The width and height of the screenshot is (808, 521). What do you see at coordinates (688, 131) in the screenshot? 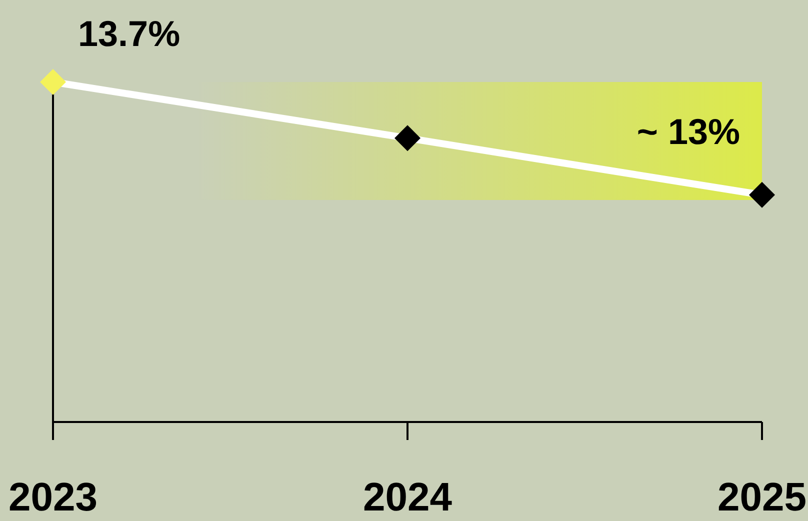
I see `band-label: ~ 13%` at bounding box center [688, 131].